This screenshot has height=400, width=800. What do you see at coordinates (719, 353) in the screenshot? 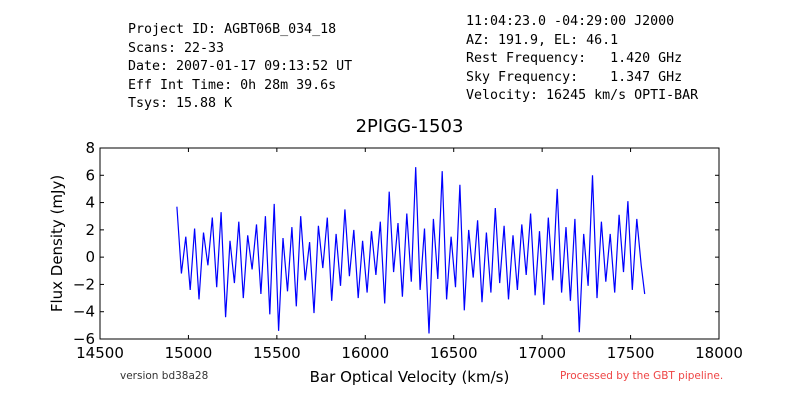
I see `x-tick-label: 18000` at bounding box center [719, 353].